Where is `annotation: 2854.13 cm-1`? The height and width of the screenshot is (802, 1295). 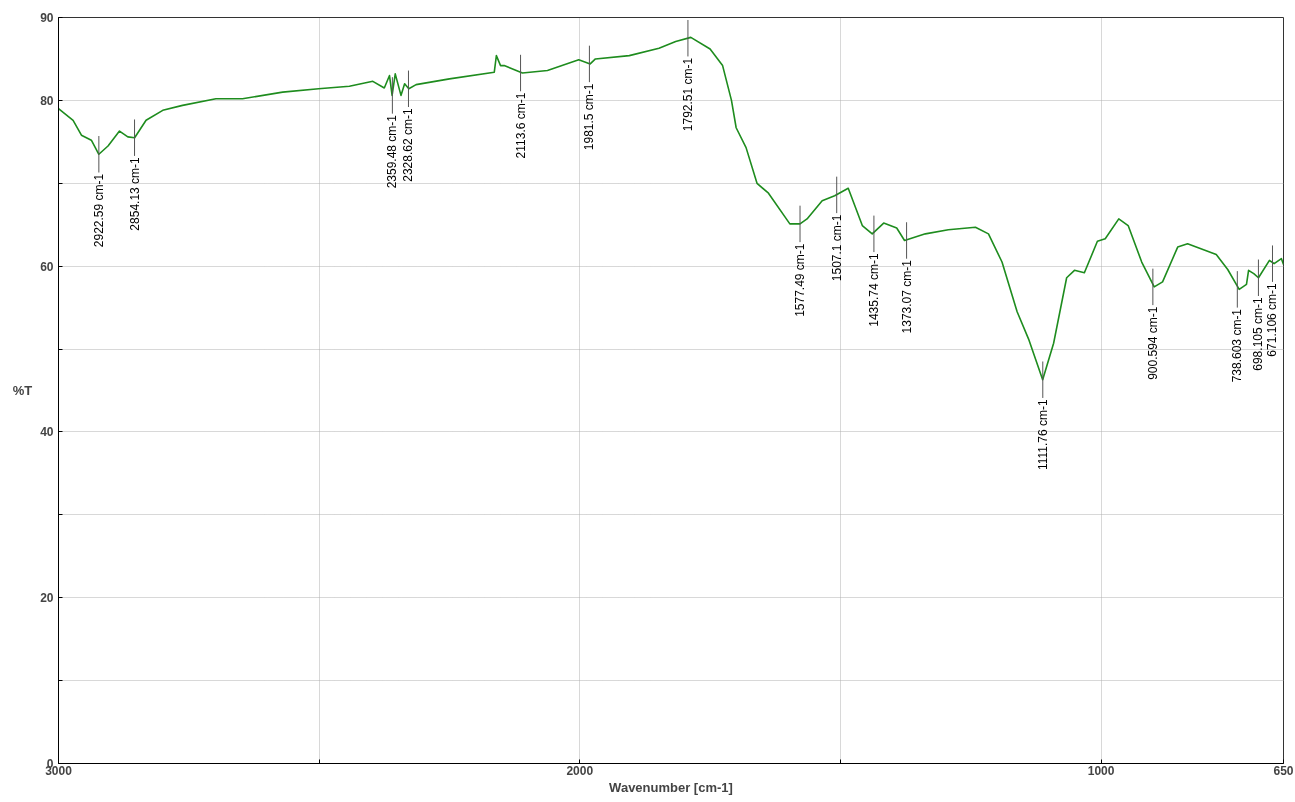 annotation: 2854.13 cm-1 is located at coordinates (134, 193).